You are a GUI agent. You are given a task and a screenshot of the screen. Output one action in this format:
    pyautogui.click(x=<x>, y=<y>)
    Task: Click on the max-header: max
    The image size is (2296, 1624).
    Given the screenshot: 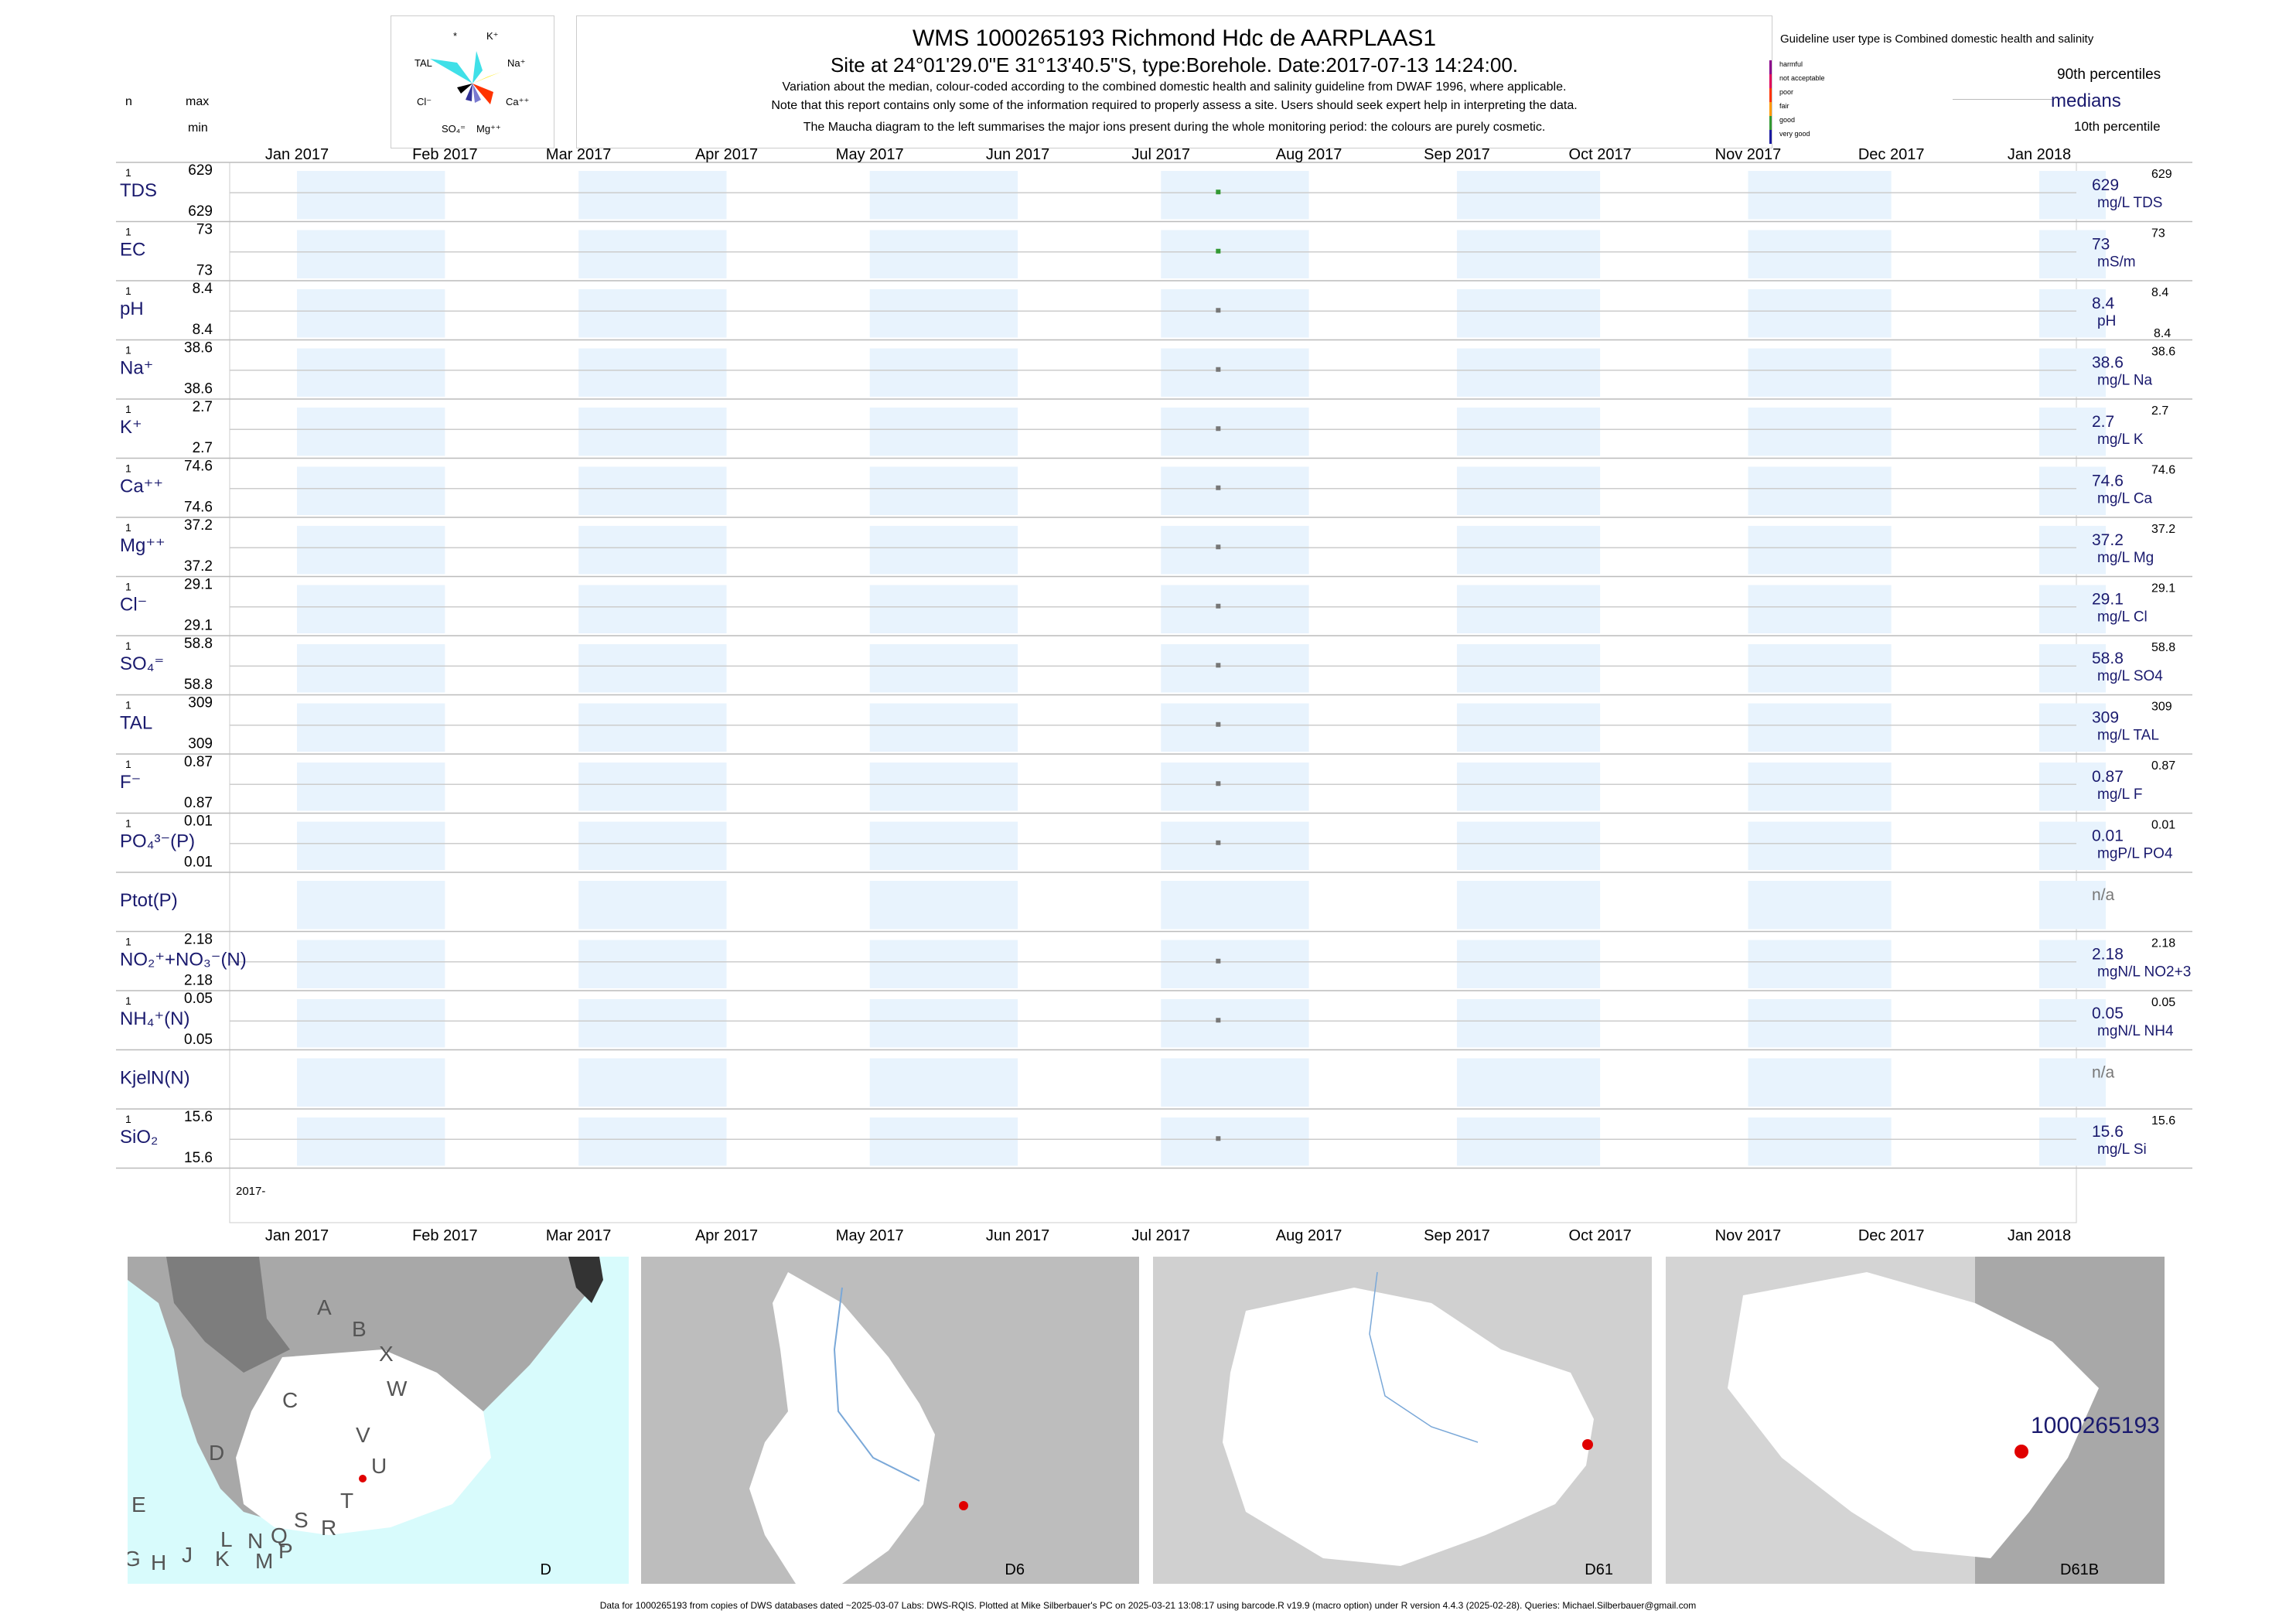 What is the action you would take?
    pyautogui.click(x=198, y=101)
    